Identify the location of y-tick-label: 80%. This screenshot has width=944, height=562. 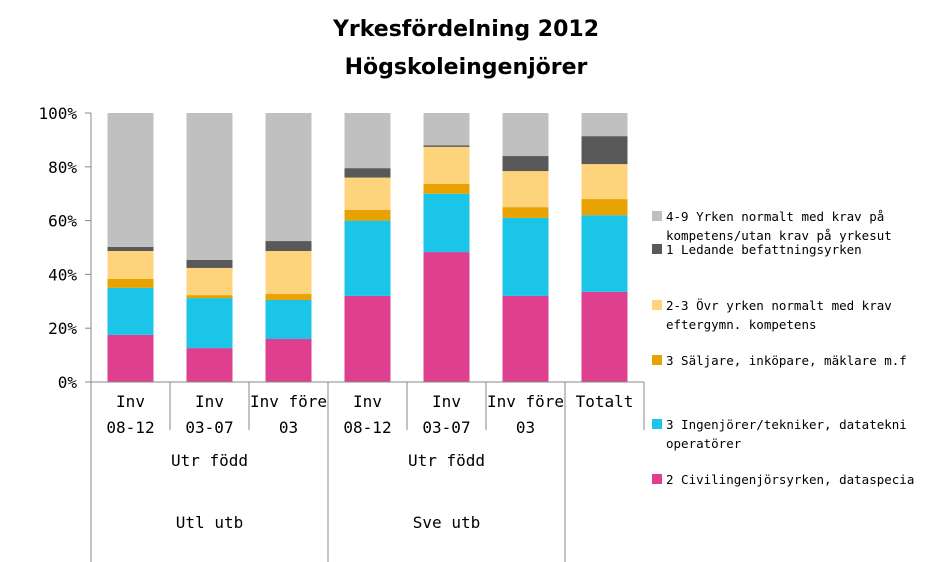
(62, 167).